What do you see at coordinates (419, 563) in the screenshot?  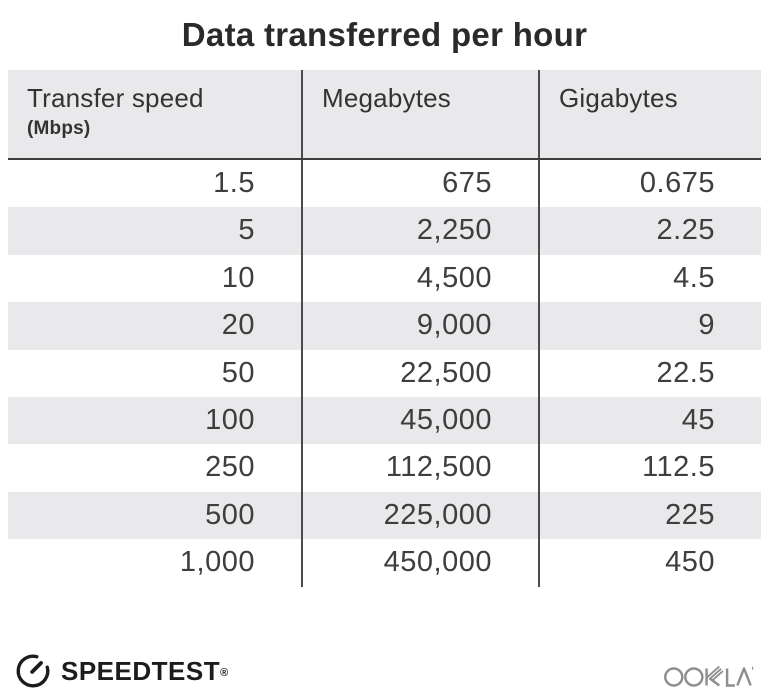 I see `table-cell: 450,000` at bounding box center [419, 563].